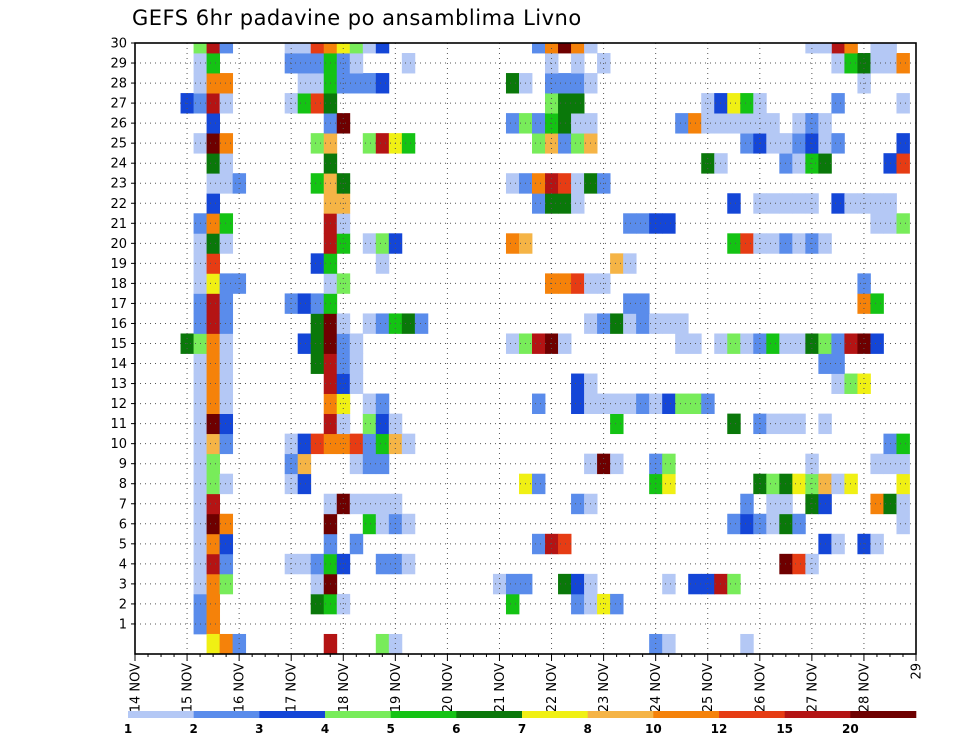 The image size is (960, 742). I want to click on y-tick-label: 12, so click(118, 404).